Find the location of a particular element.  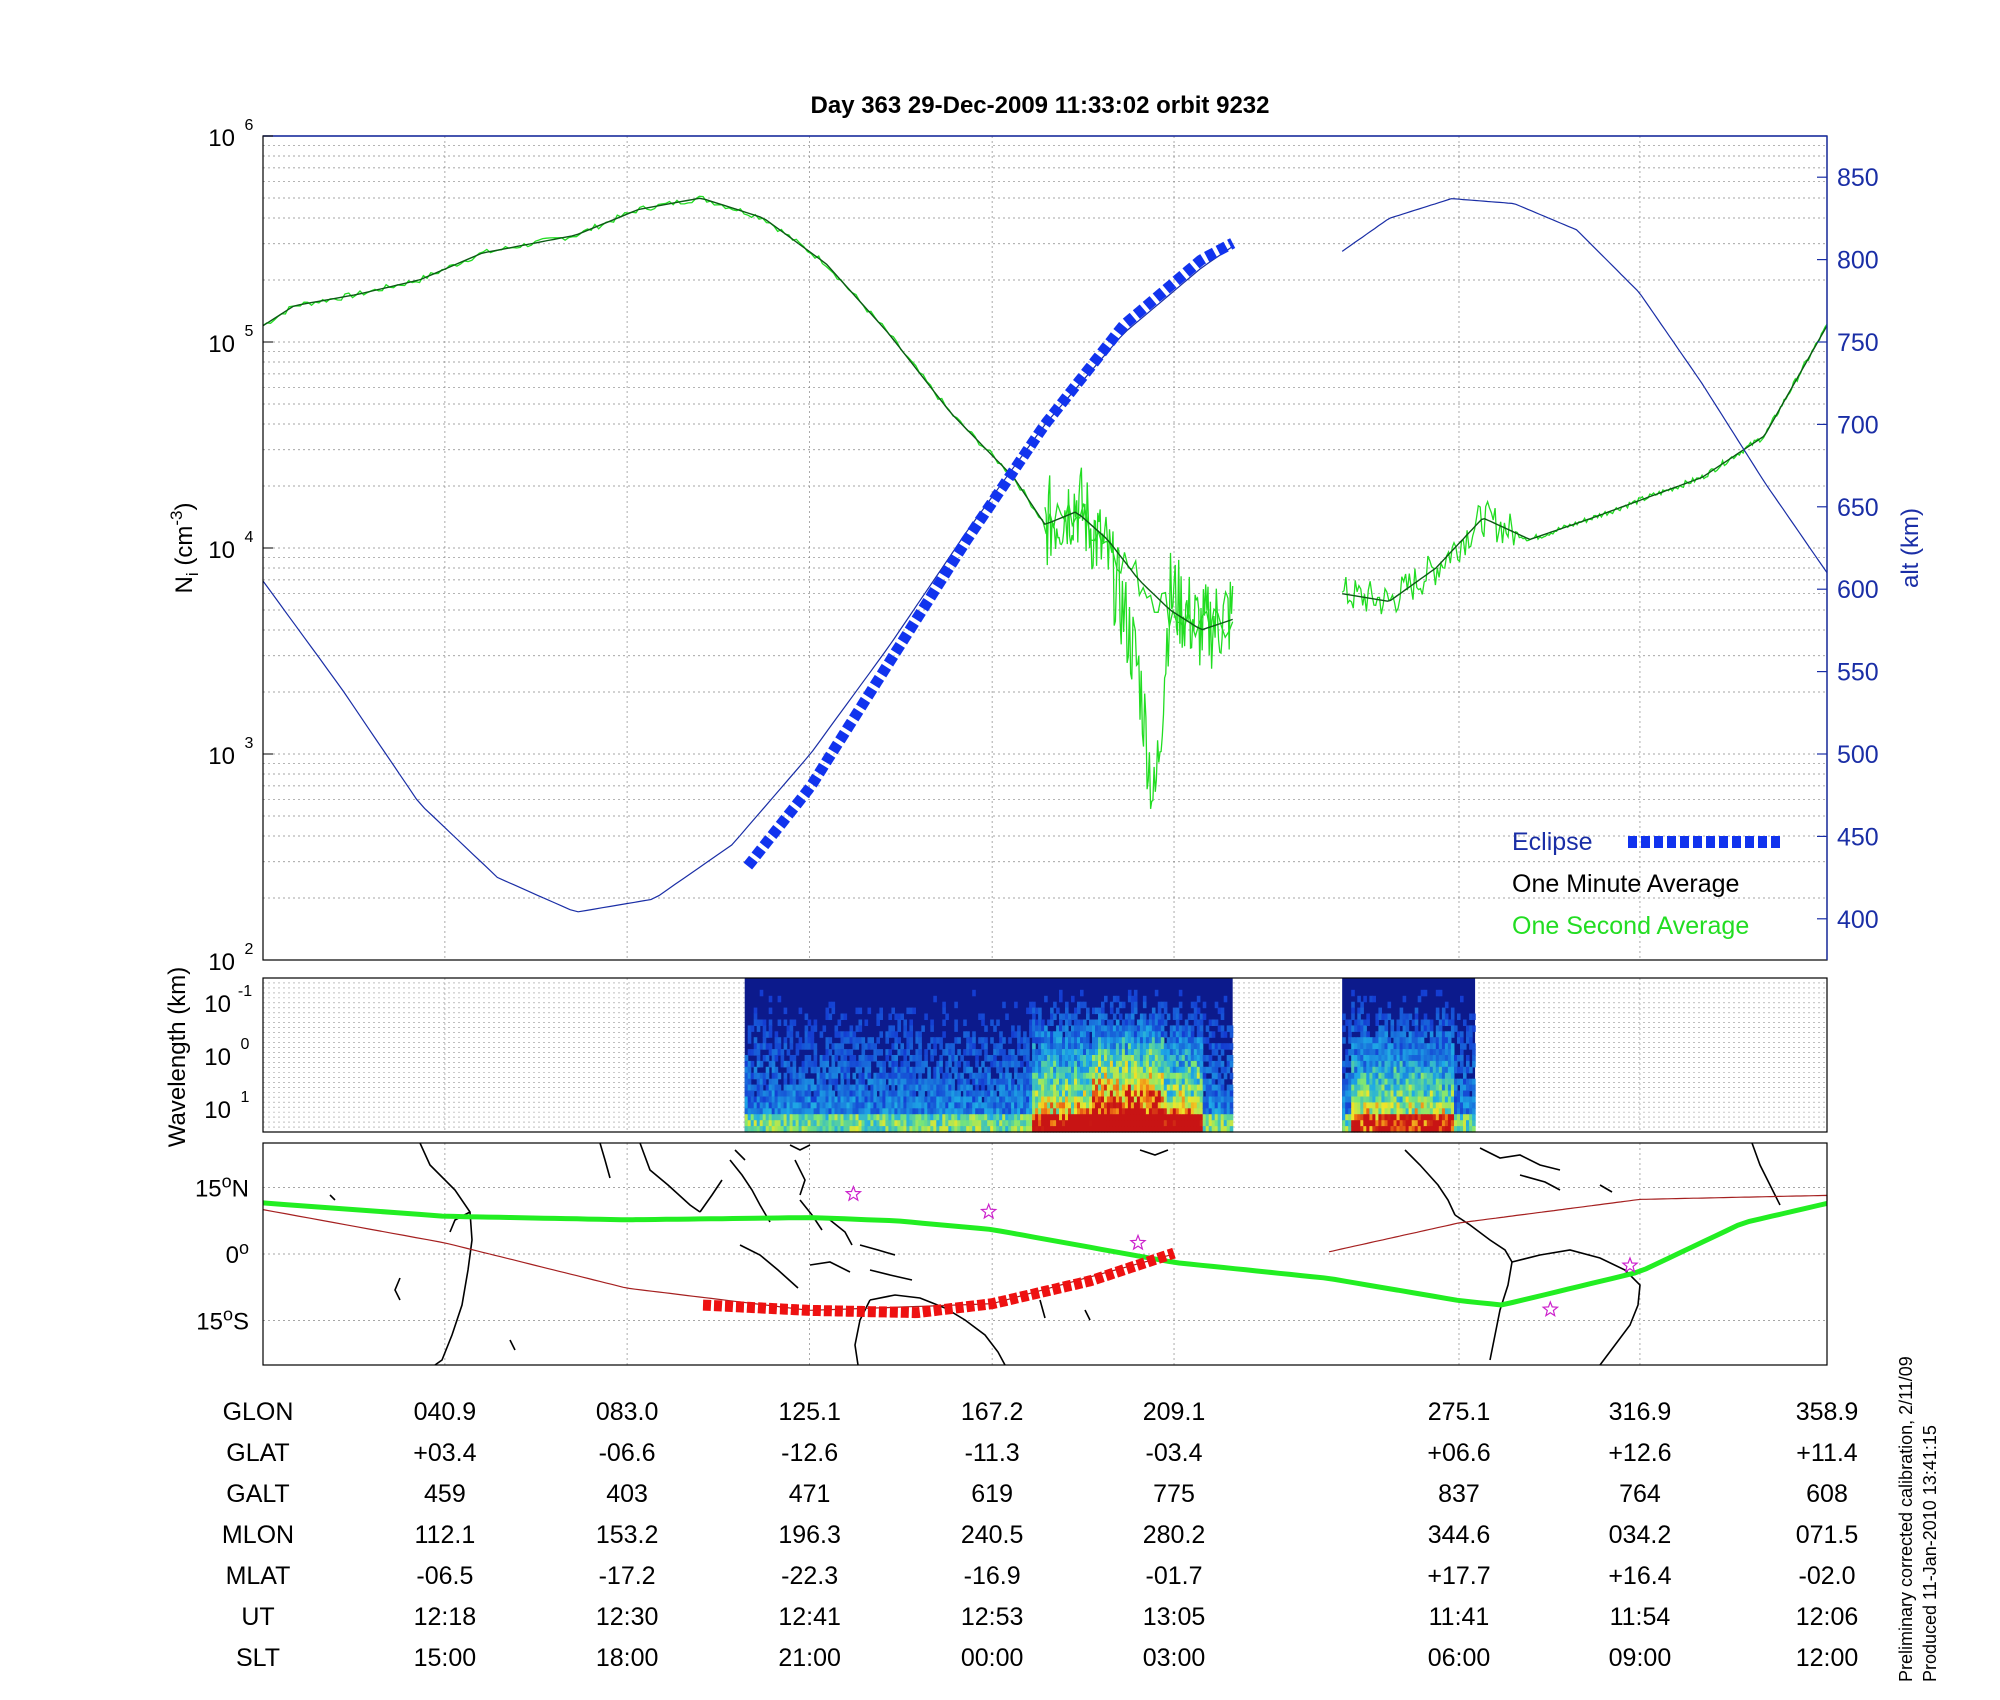

table-cell: 619 is located at coordinates (992, 1494).